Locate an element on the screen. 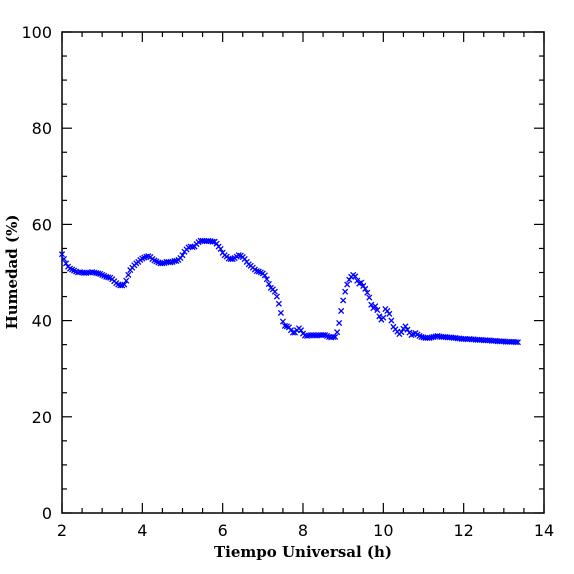 The height and width of the screenshot is (574, 574). x-tick-label: 12 is located at coordinates (463, 530).